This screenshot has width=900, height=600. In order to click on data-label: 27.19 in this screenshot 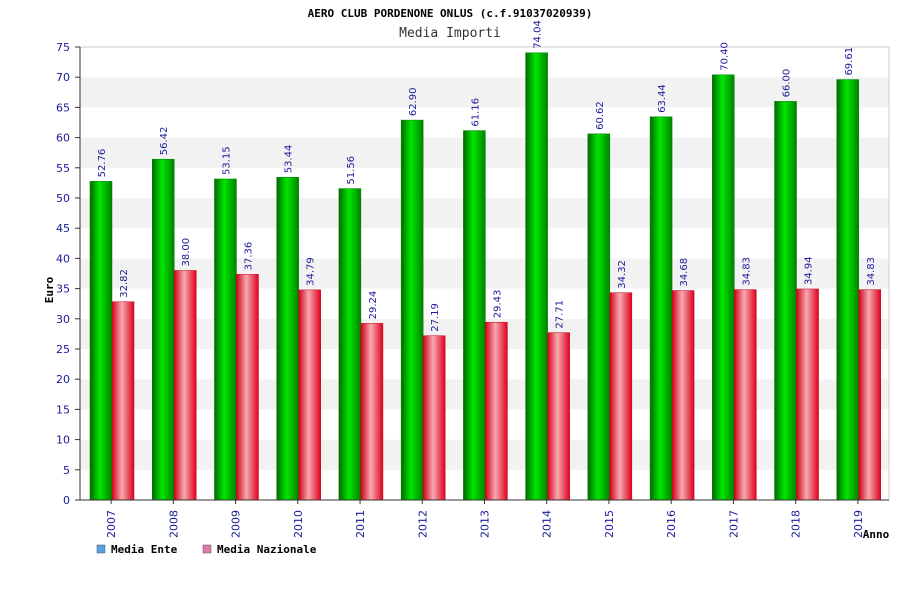, I will do `click(435, 317)`.